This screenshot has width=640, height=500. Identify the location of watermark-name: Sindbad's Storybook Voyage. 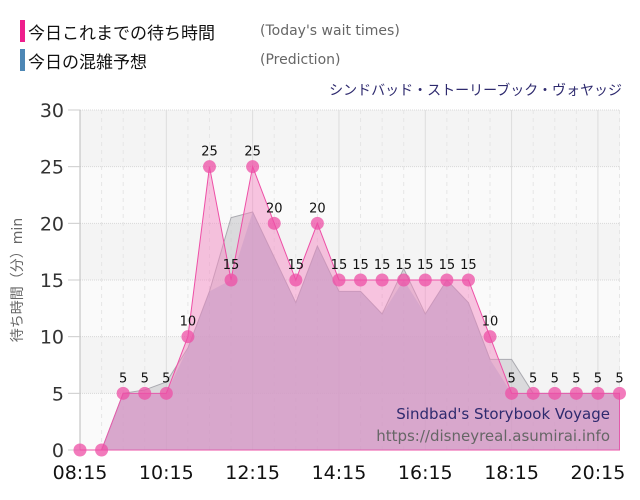
(503, 414).